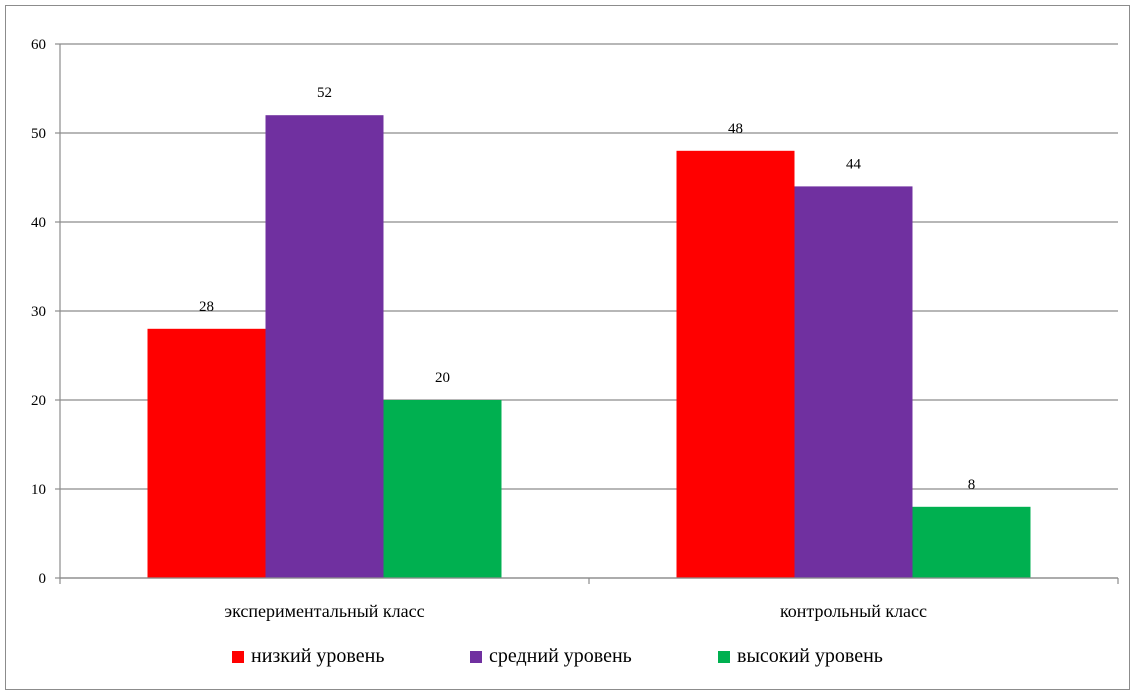 This screenshot has width=1135, height=695. What do you see at coordinates (38, 312) in the screenshot?
I see `y-tick-label: 30` at bounding box center [38, 312].